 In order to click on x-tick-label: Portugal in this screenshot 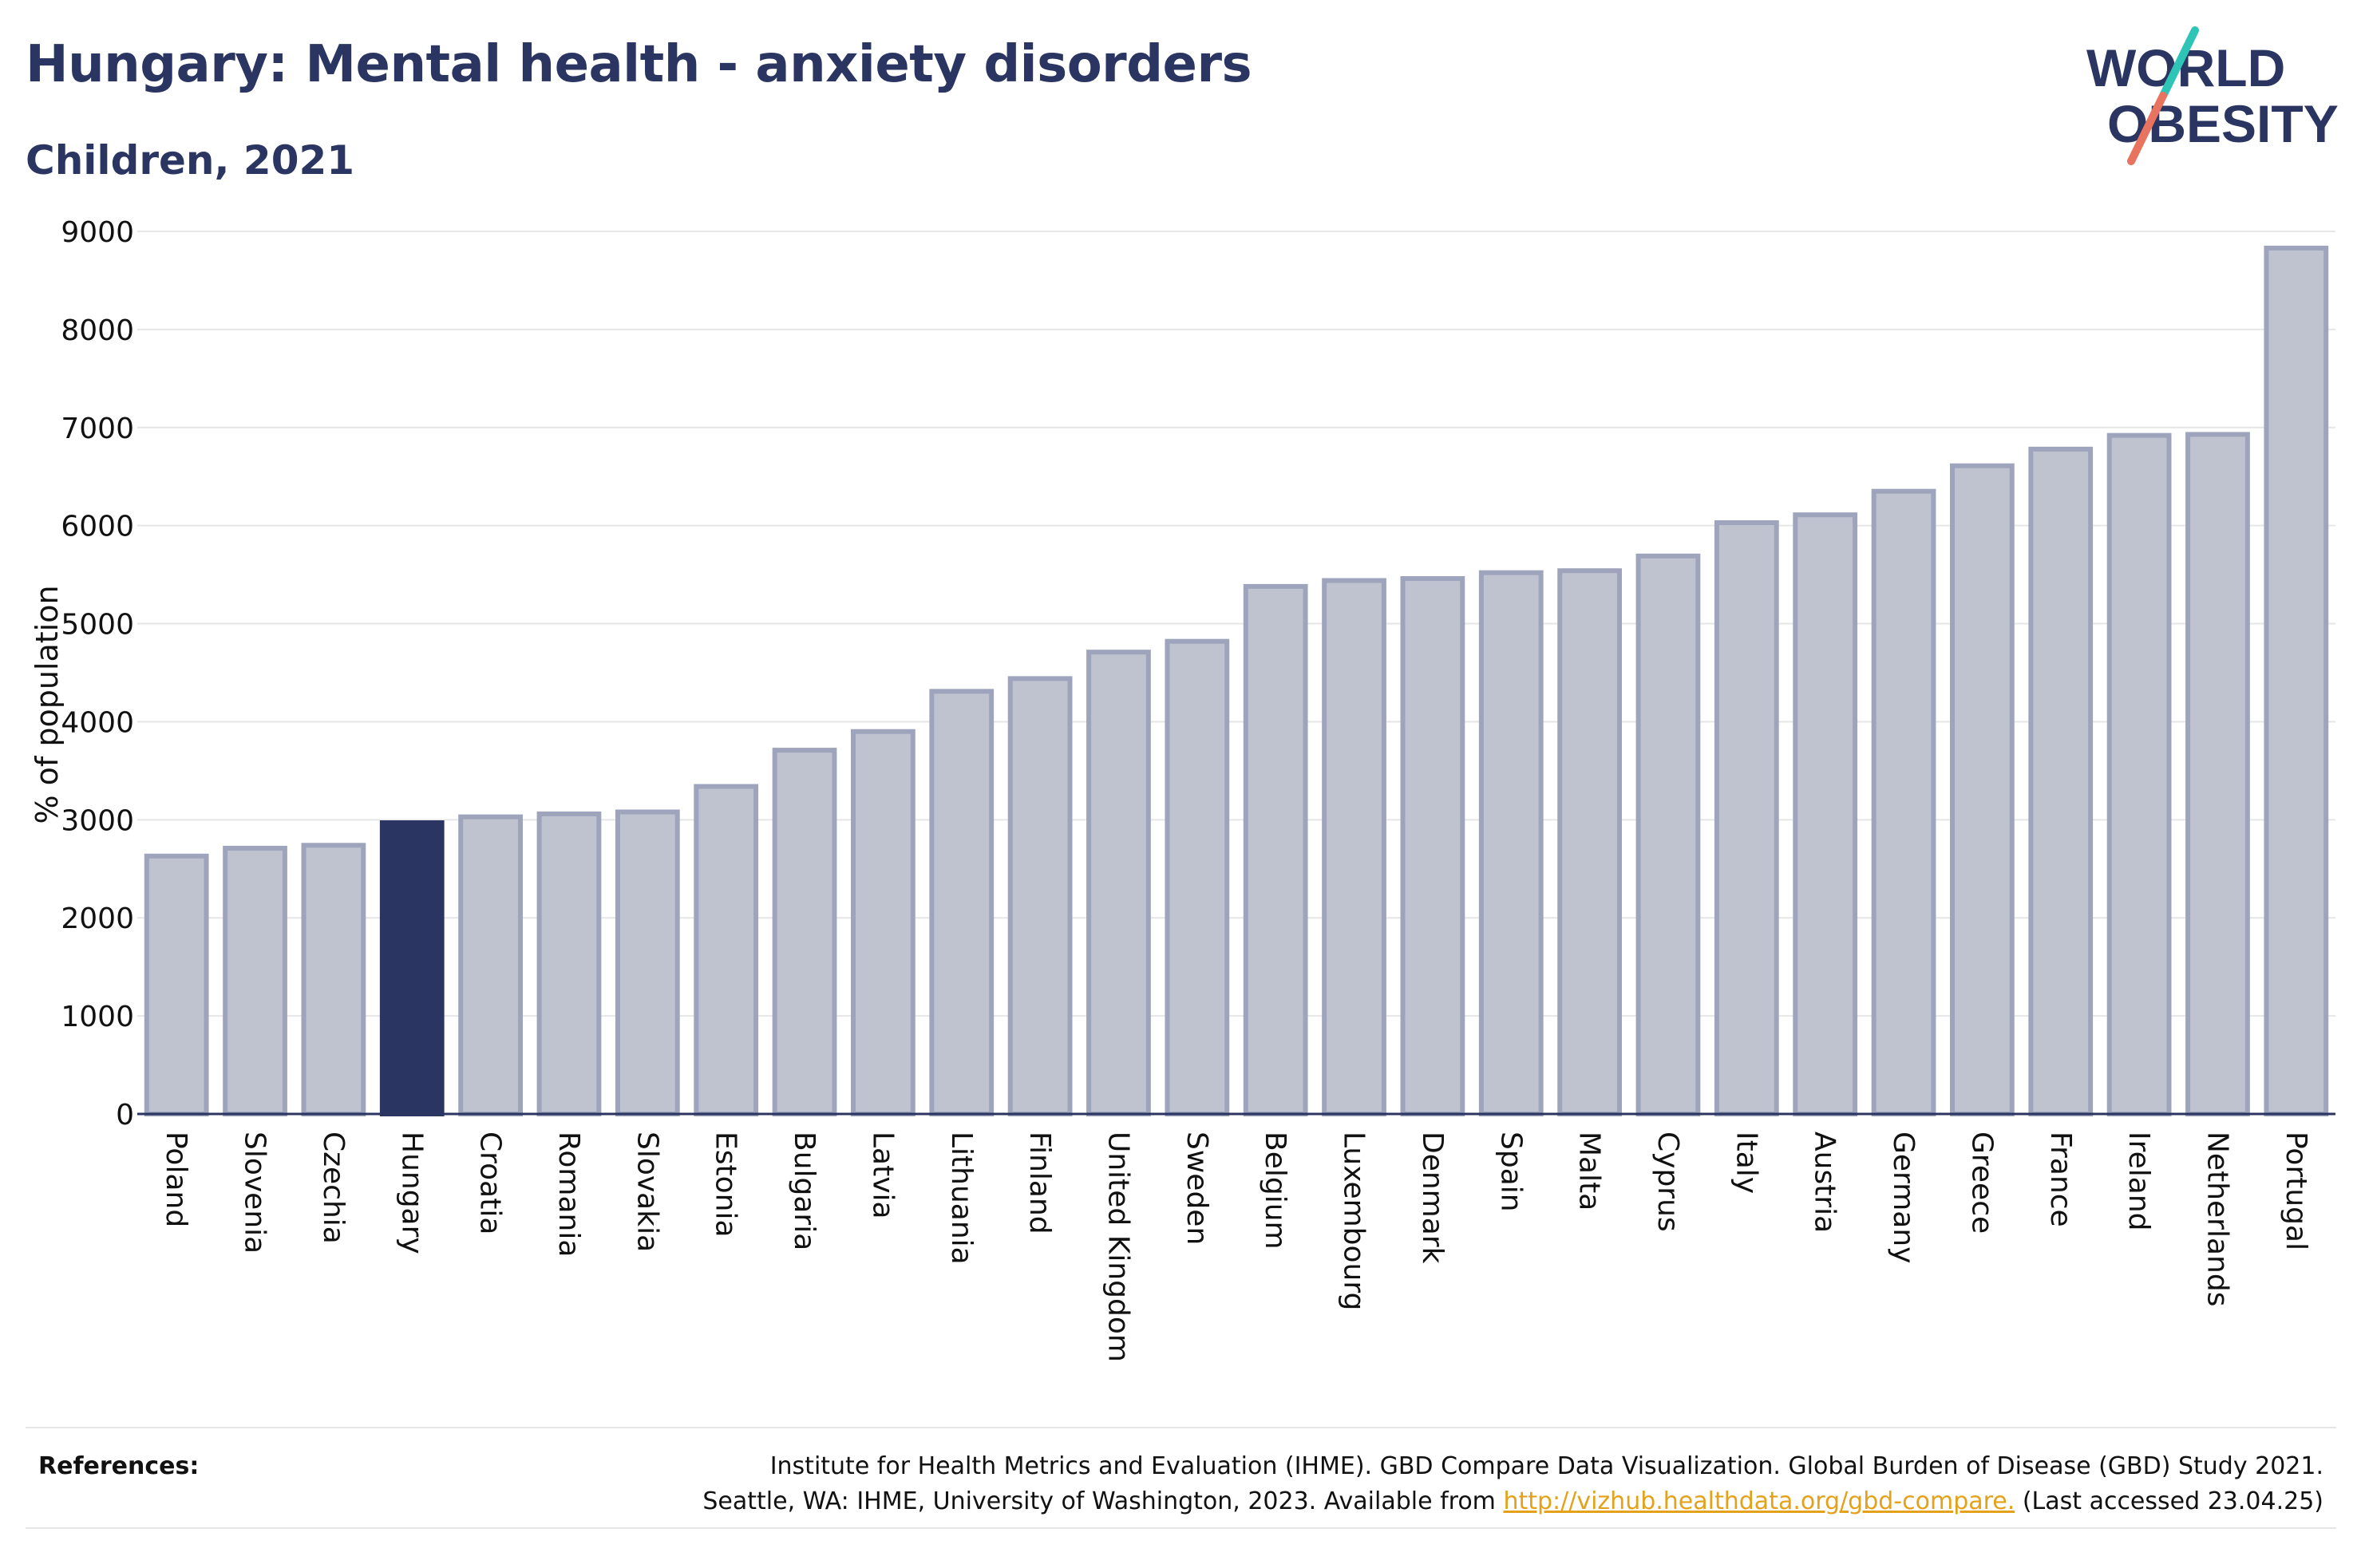, I will do `click(2296, 1191)`.